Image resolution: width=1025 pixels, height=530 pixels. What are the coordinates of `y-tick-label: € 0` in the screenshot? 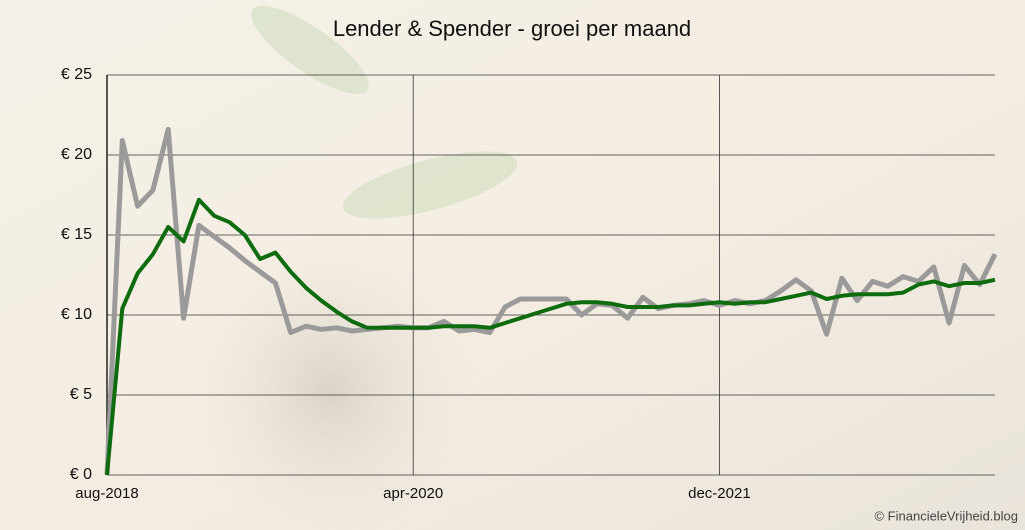 It's located at (81, 474).